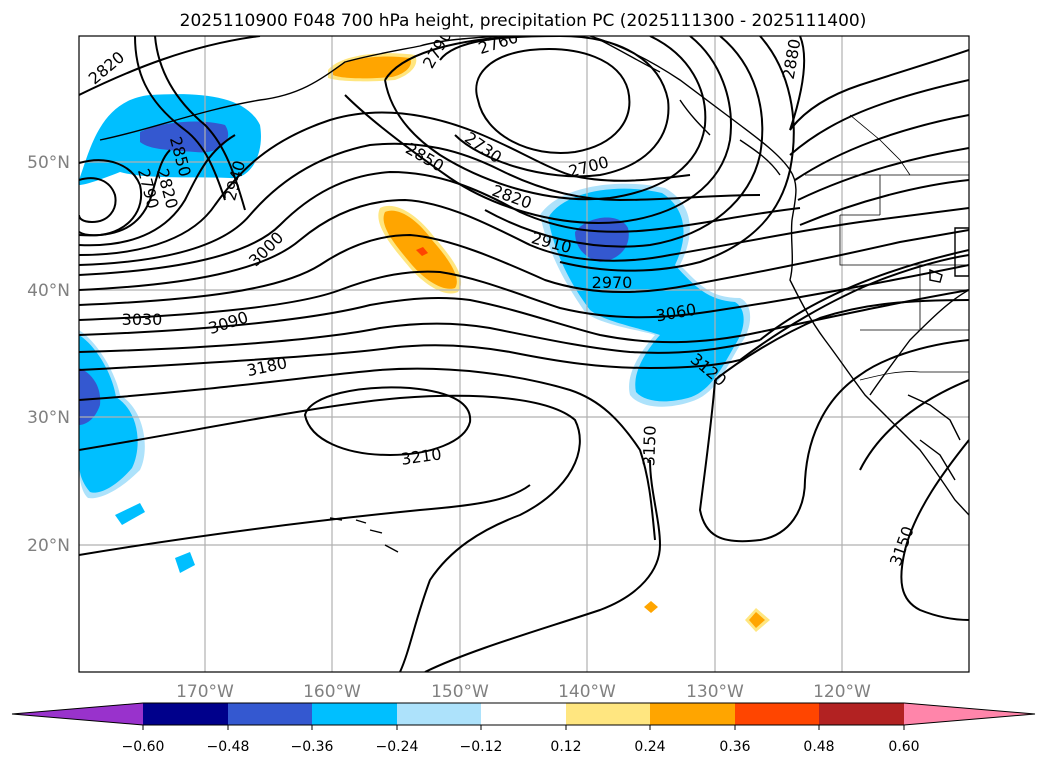 The height and width of the screenshot is (765, 1047). What do you see at coordinates (77, 714) in the screenshot?
I see `colorbar-extend-min` at bounding box center [77, 714].